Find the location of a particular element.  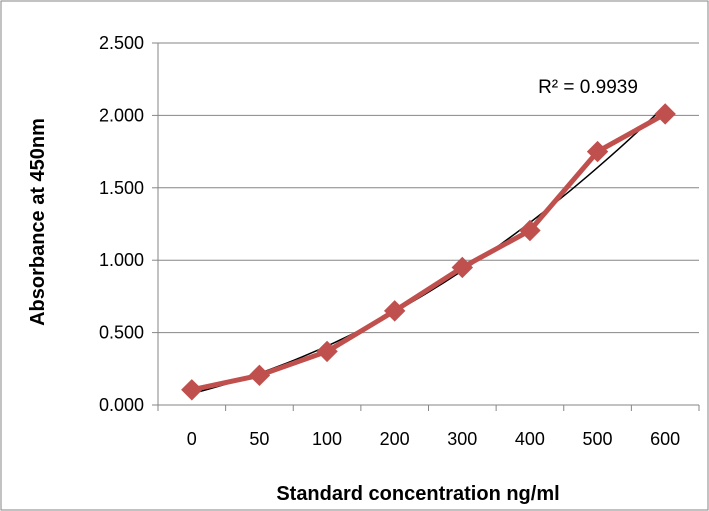

r-squared-annotation: R² = 0.9939 is located at coordinates (588, 87).